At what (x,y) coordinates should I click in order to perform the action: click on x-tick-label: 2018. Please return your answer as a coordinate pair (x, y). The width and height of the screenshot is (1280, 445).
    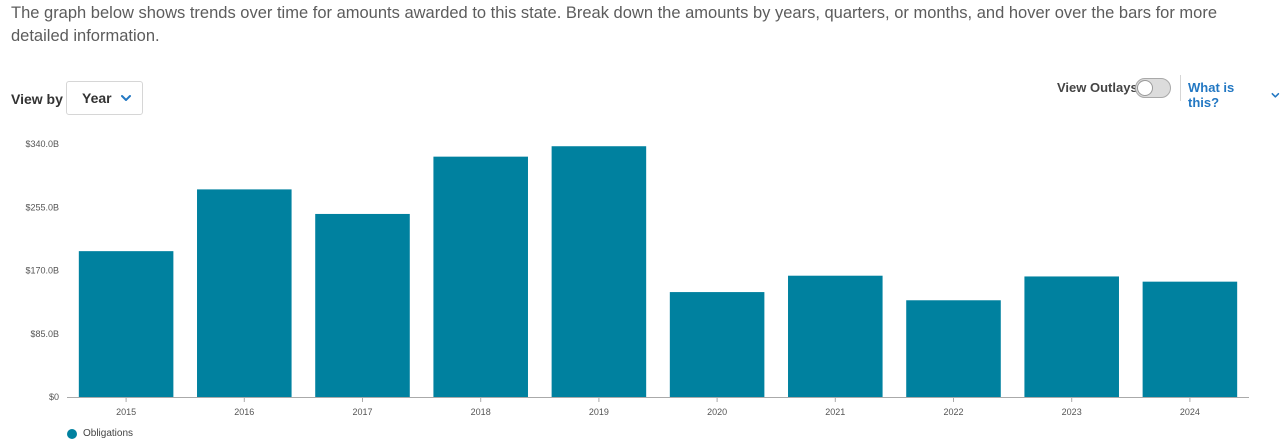
    Looking at the image, I should click on (481, 412).